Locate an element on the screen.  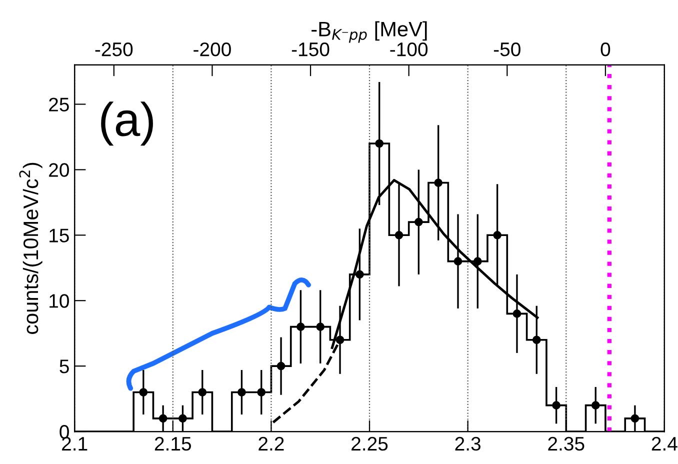
x2-tick-label: -200 is located at coordinates (212, 49).